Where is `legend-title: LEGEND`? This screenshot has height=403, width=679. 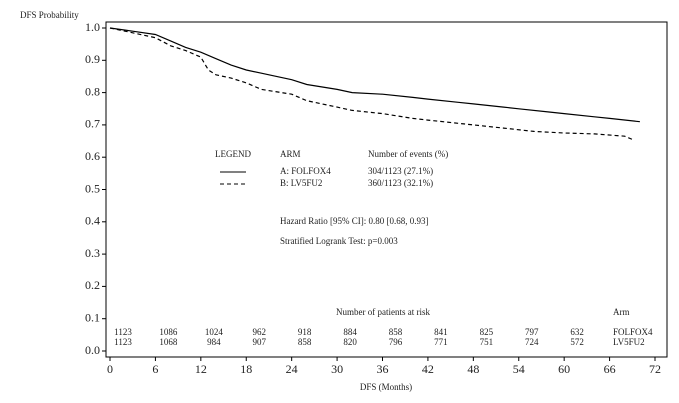
legend-title: LEGEND is located at coordinates (233, 154).